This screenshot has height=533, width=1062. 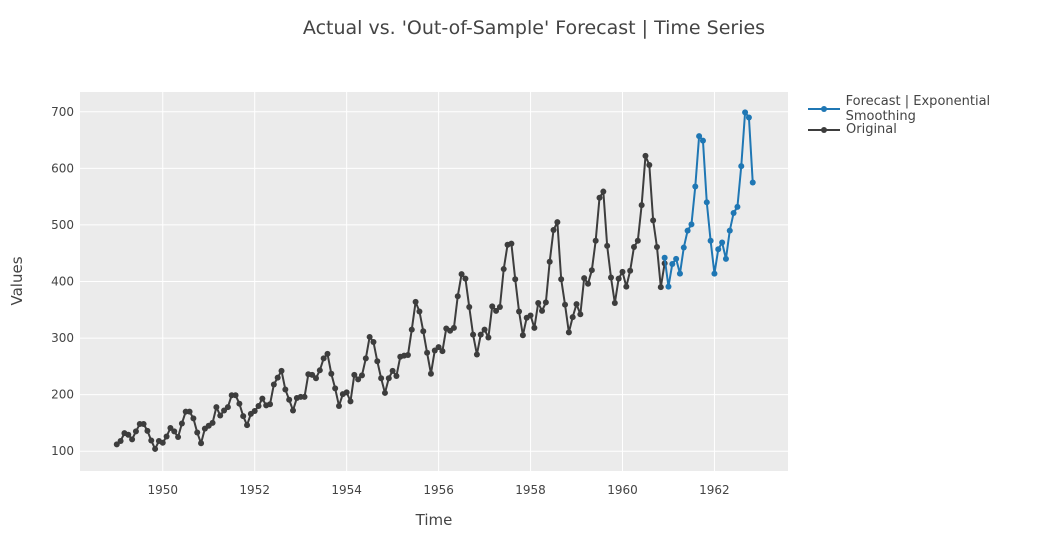 What do you see at coordinates (935, 109) in the screenshot?
I see `legend-item-forecast: Forecast | Exponential Smoothing` at bounding box center [935, 109].